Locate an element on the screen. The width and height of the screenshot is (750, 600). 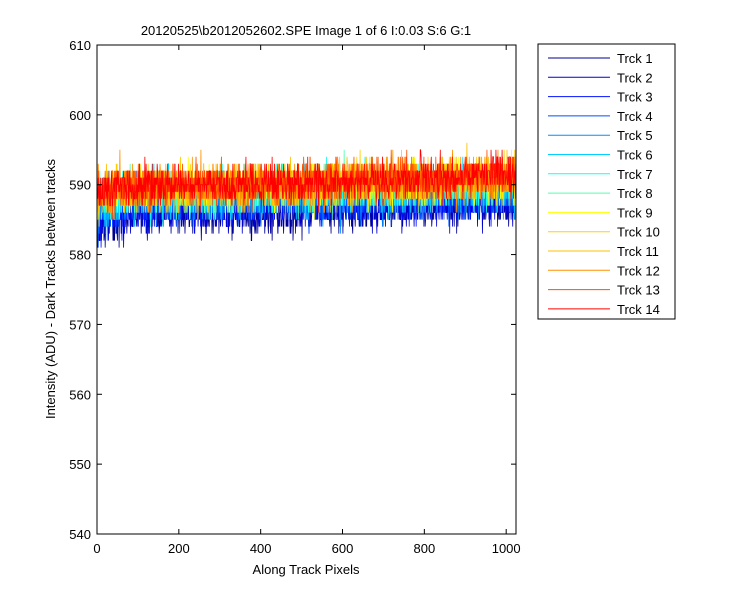
legend-label-6: Trck 6 is located at coordinates (635, 155).